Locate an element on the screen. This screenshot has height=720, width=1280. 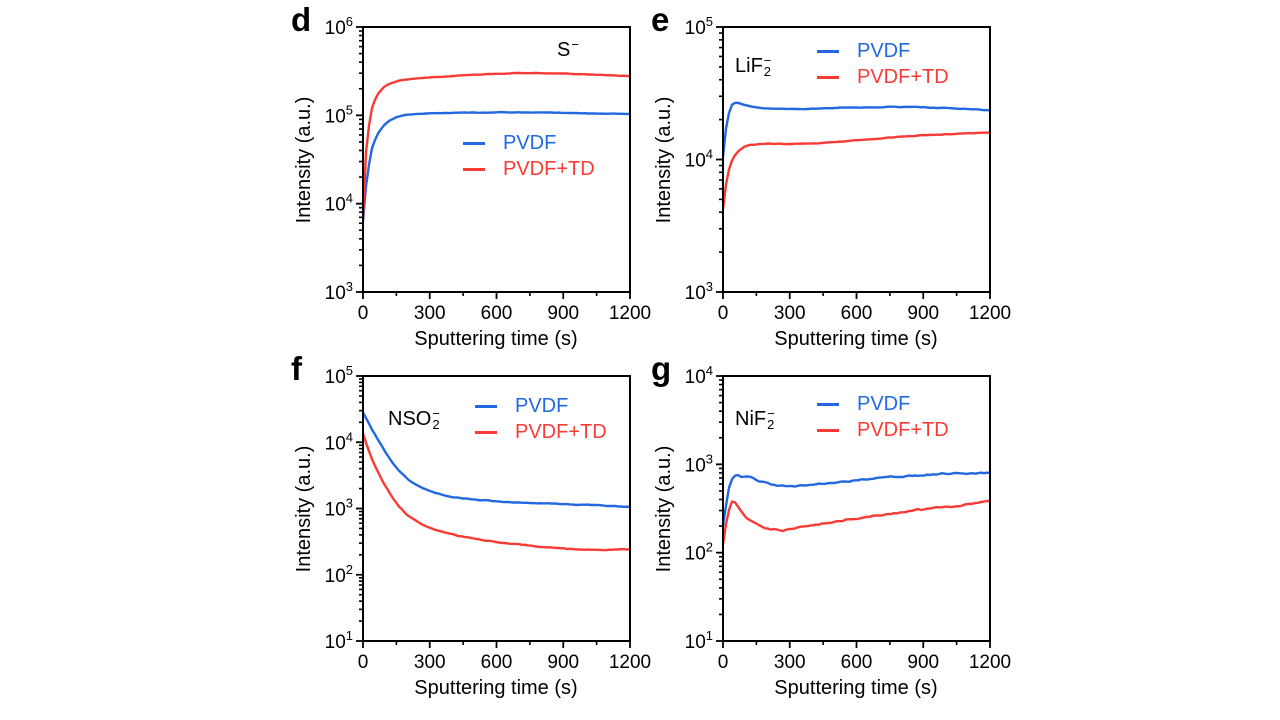
legend-d: PVDF PVDF+TD is located at coordinates (529, 156).